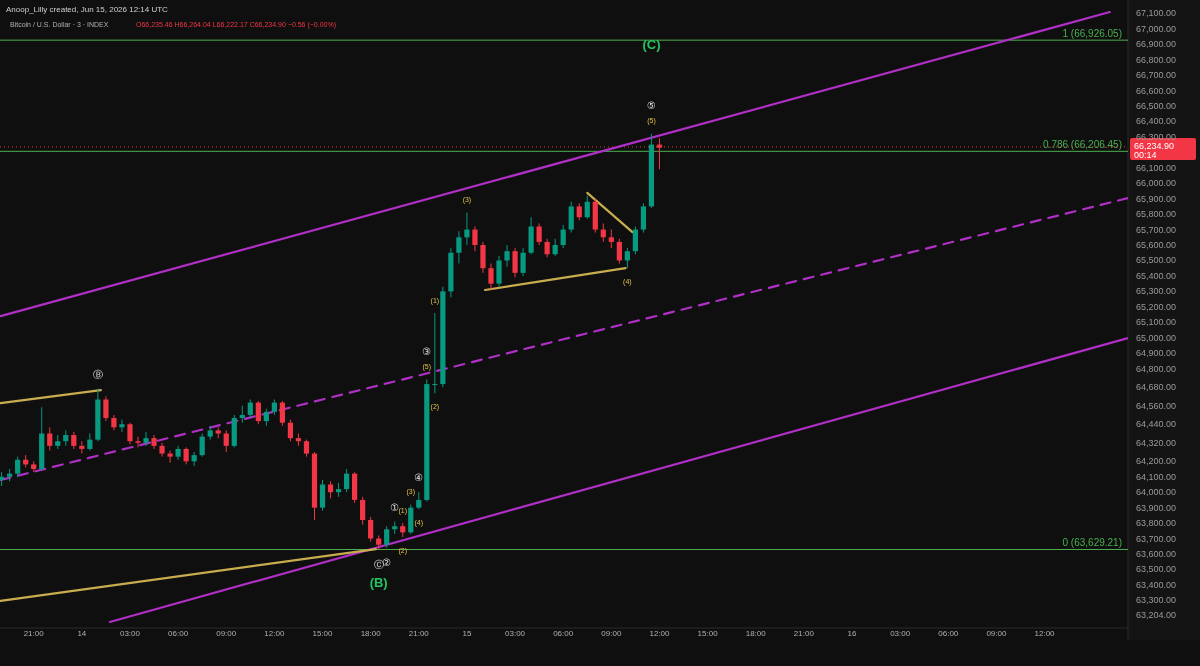  Describe the element at coordinates (1156, 442) in the screenshot. I see `y-tick-label: 64,320.00` at that location.